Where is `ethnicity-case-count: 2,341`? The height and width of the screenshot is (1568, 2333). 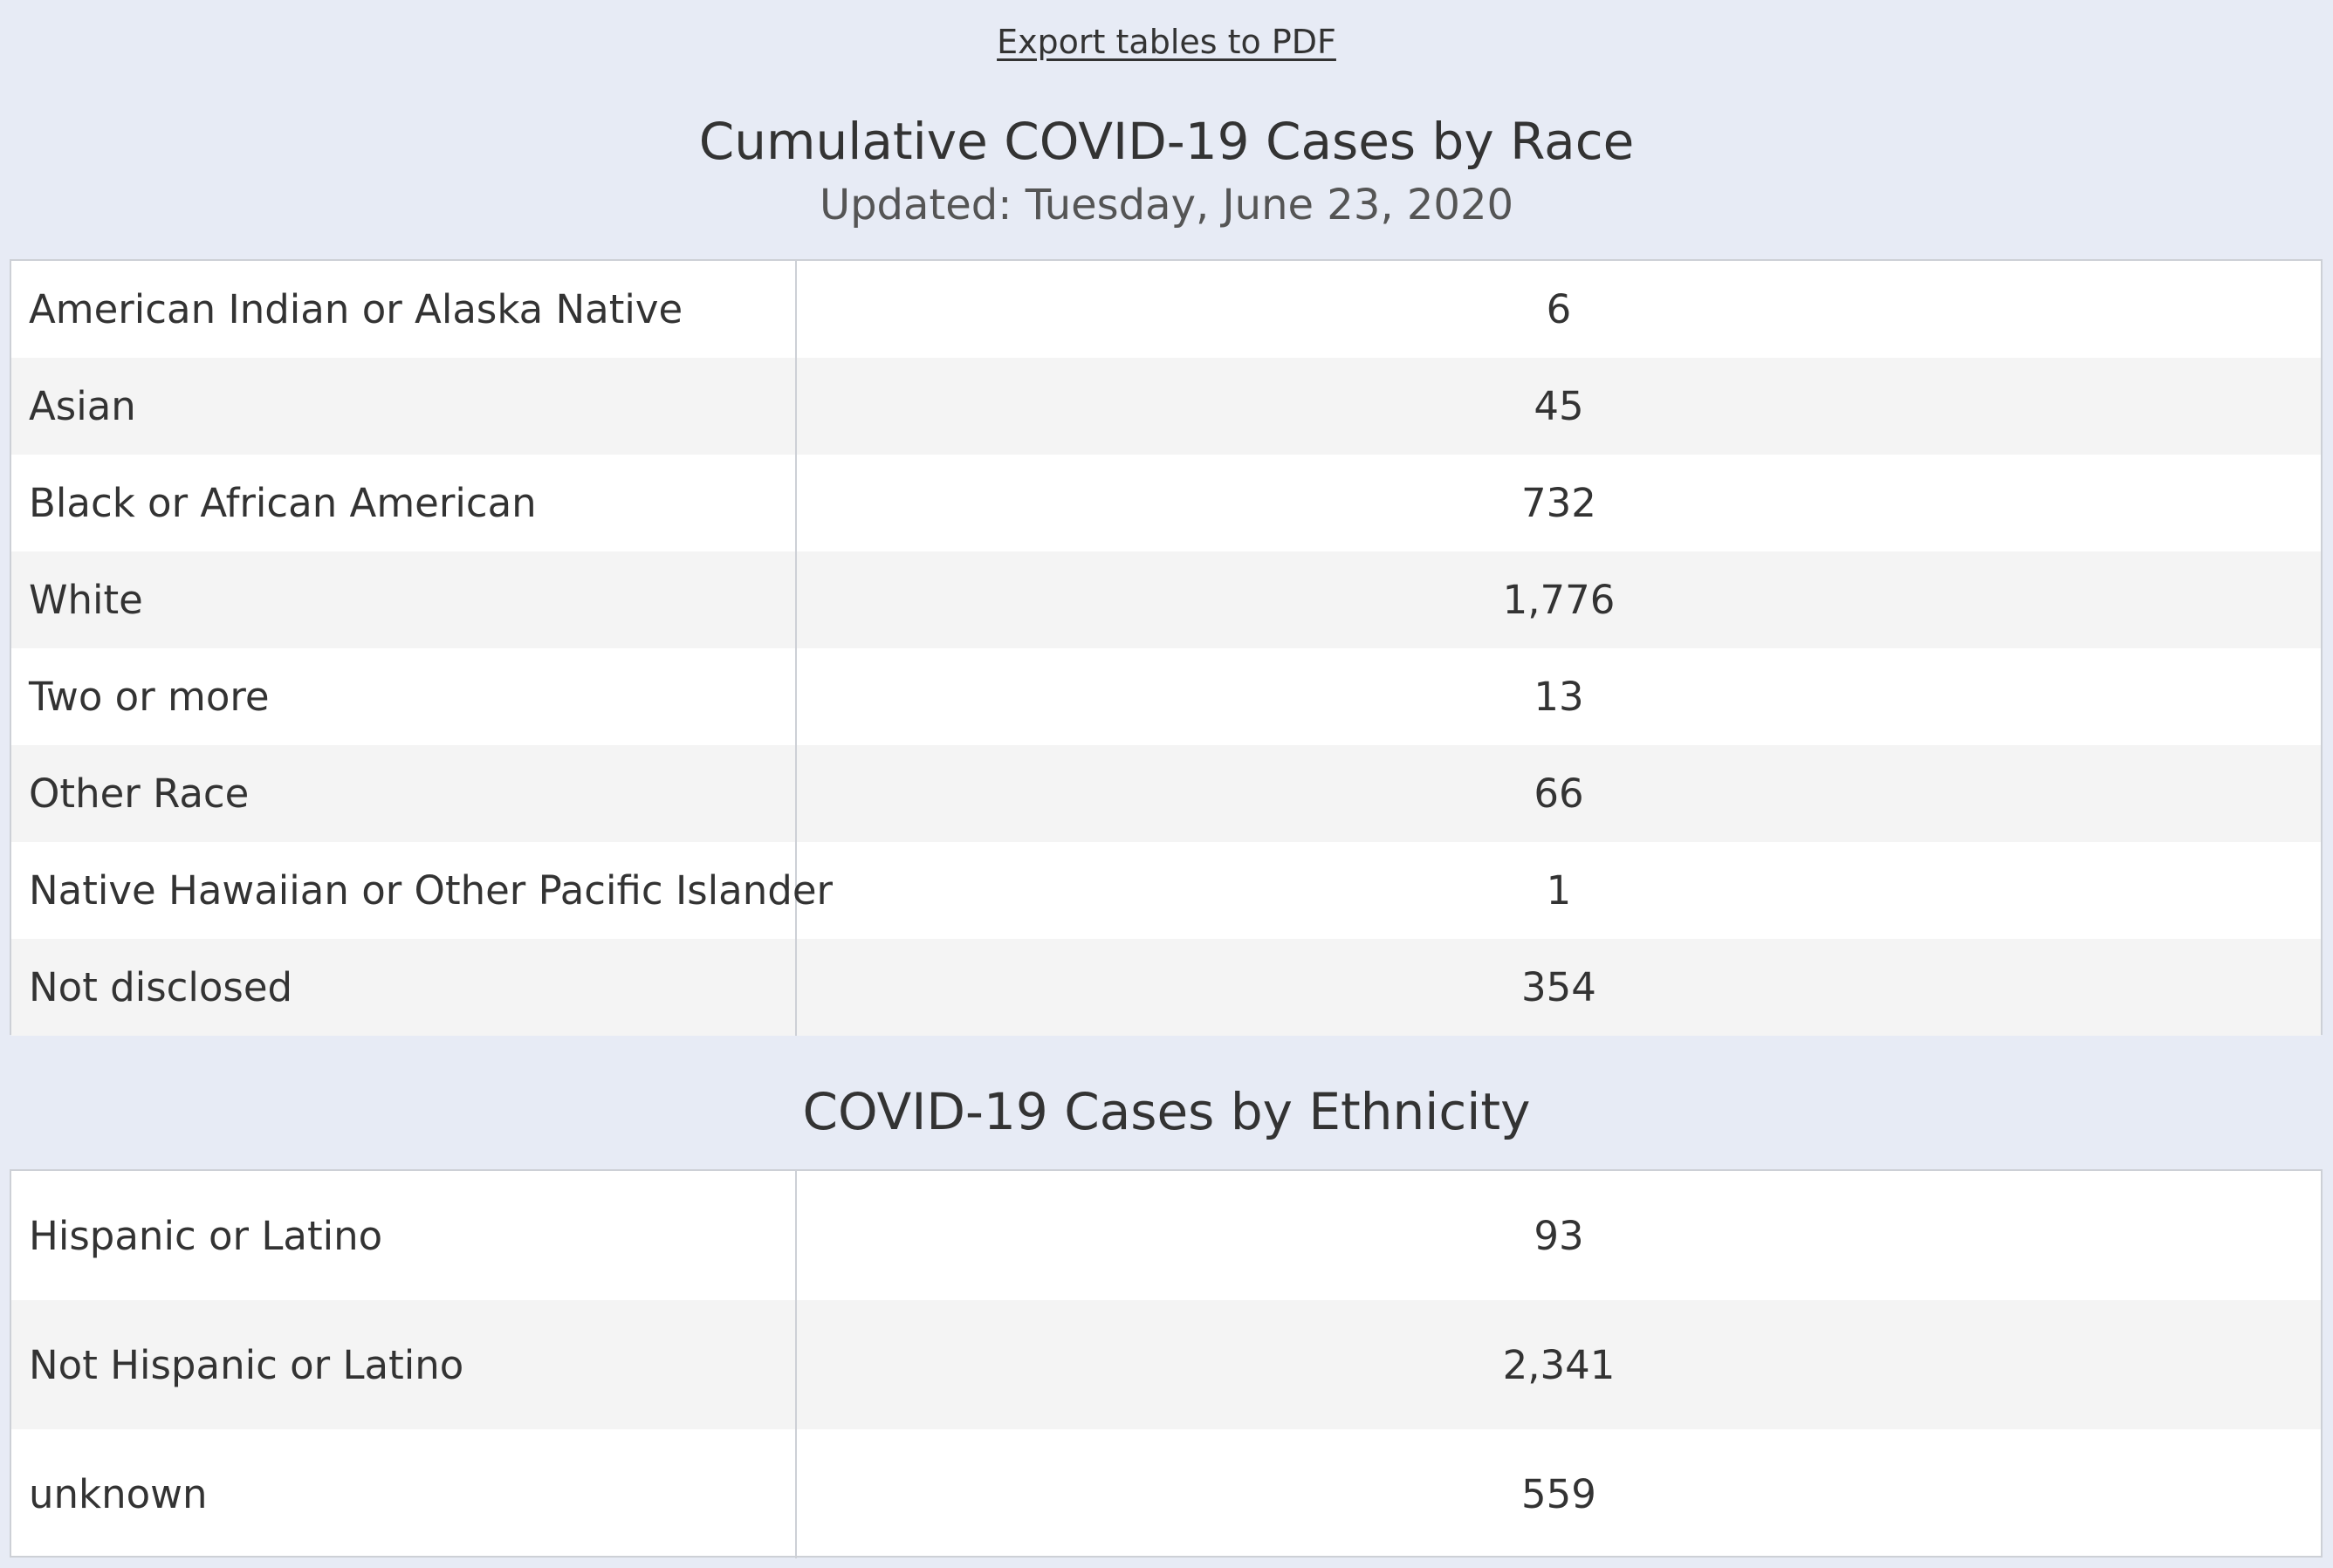
ethnicity-case-count: 2,341 is located at coordinates (1559, 1365).